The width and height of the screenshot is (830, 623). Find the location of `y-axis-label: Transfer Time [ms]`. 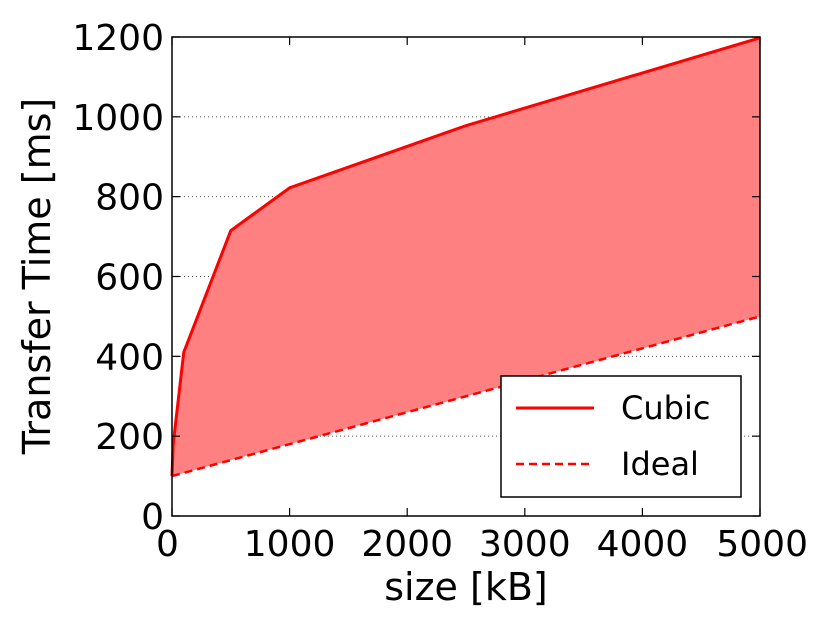

y-axis-label: Transfer Time [ms] is located at coordinates (37, 276).